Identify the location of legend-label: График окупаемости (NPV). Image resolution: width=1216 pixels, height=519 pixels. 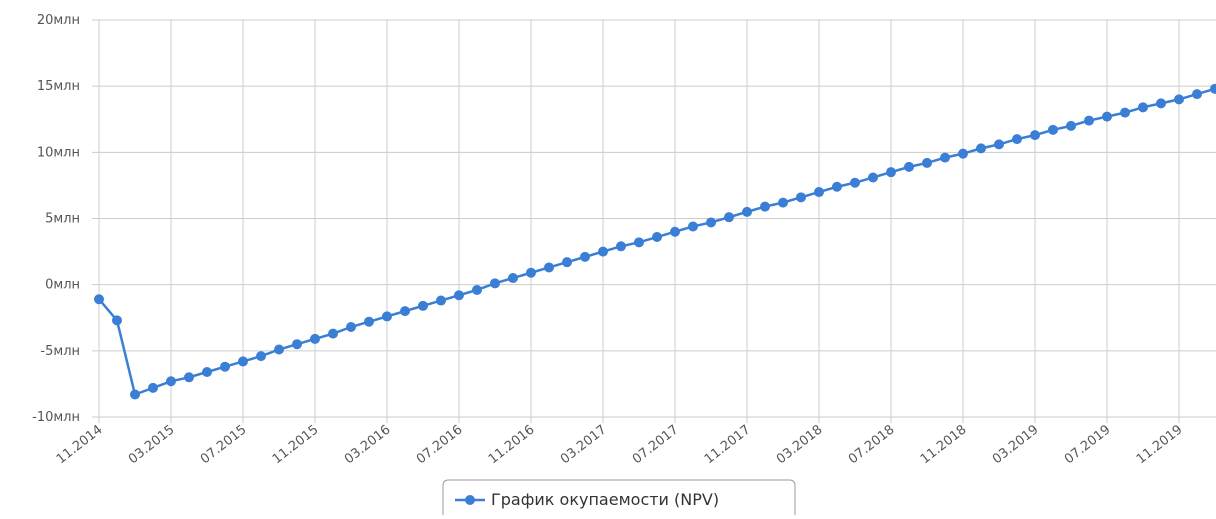
(605, 499).